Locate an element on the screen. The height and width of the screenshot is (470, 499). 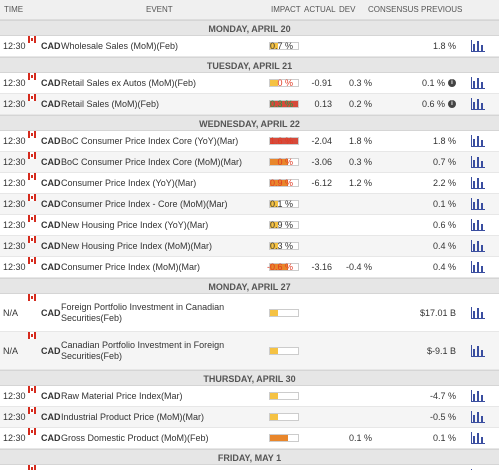
event-name: New Housing Price Index (YoY)(Mar) is located at coordinates (135, 225).